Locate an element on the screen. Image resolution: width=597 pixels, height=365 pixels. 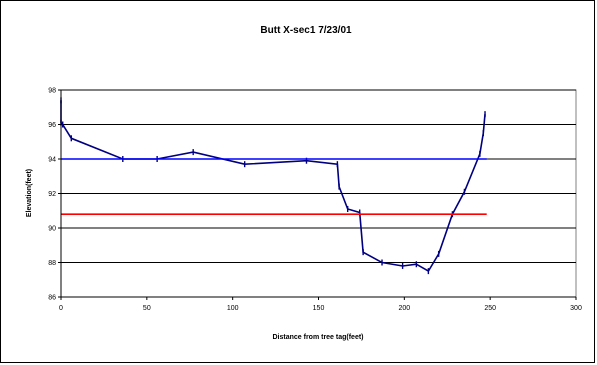
chart-title: Butt X-sec1 7/23/01 is located at coordinates (306, 30).